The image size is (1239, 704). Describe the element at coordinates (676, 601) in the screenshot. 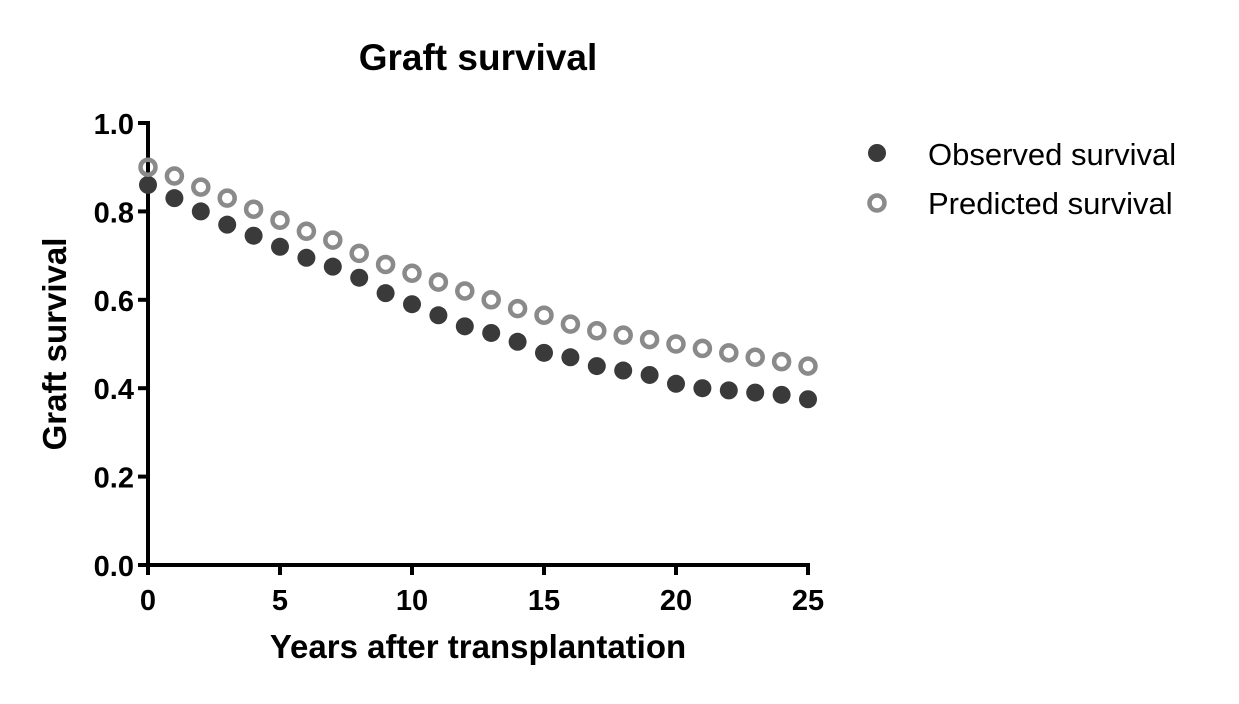

I see `x-tick-label: 20` at that location.